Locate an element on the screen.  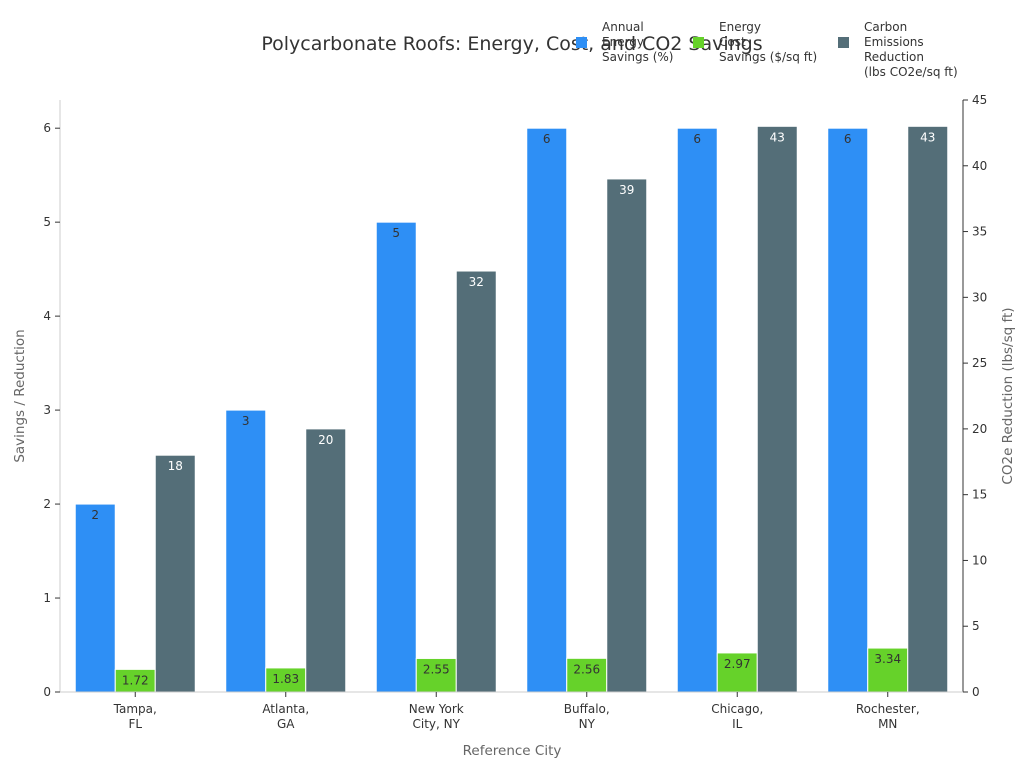
y-right-tick-label: 30 is located at coordinates (979, 297).